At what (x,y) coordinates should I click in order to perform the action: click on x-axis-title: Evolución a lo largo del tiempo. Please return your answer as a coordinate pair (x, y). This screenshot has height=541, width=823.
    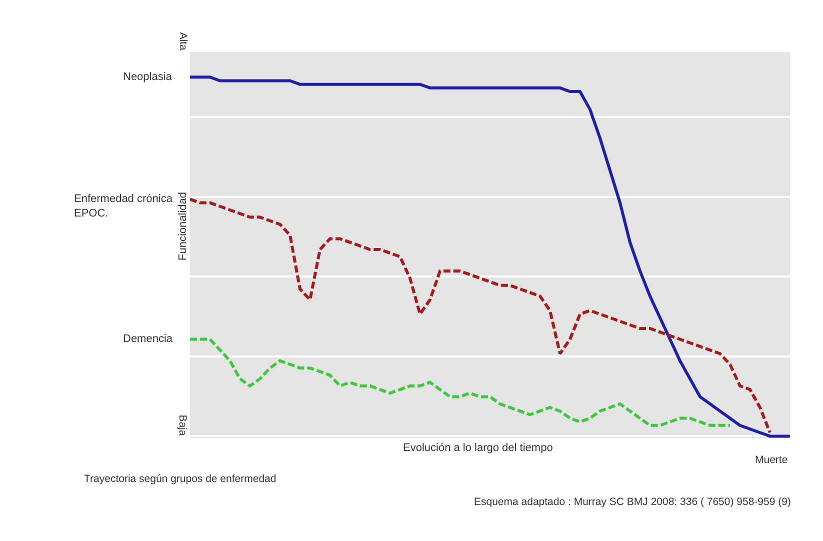
    Looking at the image, I should click on (478, 448).